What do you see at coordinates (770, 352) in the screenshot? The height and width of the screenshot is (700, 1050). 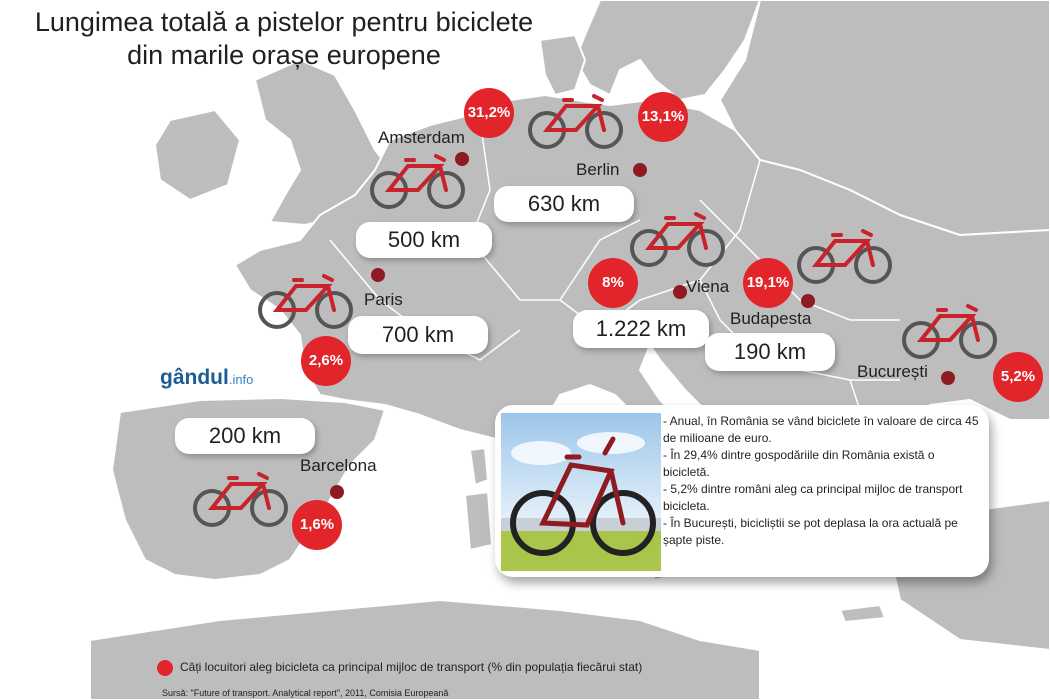 I see `km-box-budapesta: 190 km` at bounding box center [770, 352].